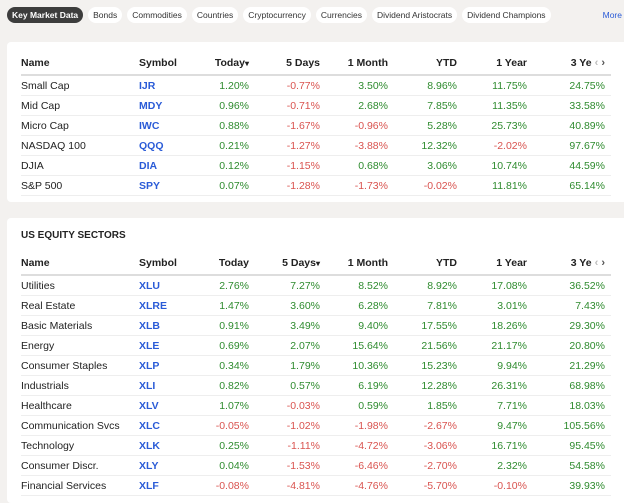 Image resolution: width=624 pixels, height=503 pixels. I want to click on column-header: 5 Days▾, so click(290, 264).